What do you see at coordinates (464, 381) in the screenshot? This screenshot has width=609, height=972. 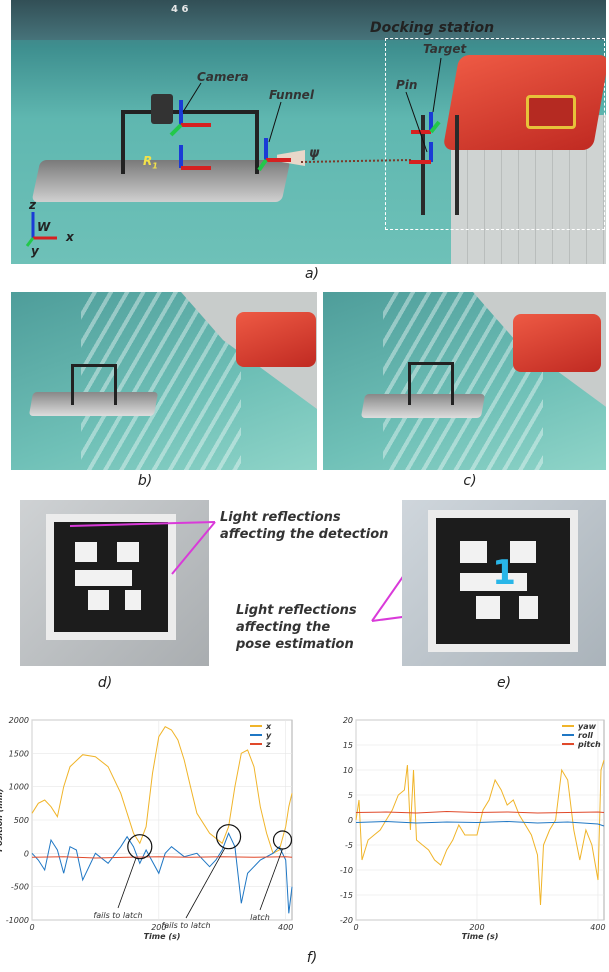 I see `photo-panel-c` at bounding box center [464, 381].